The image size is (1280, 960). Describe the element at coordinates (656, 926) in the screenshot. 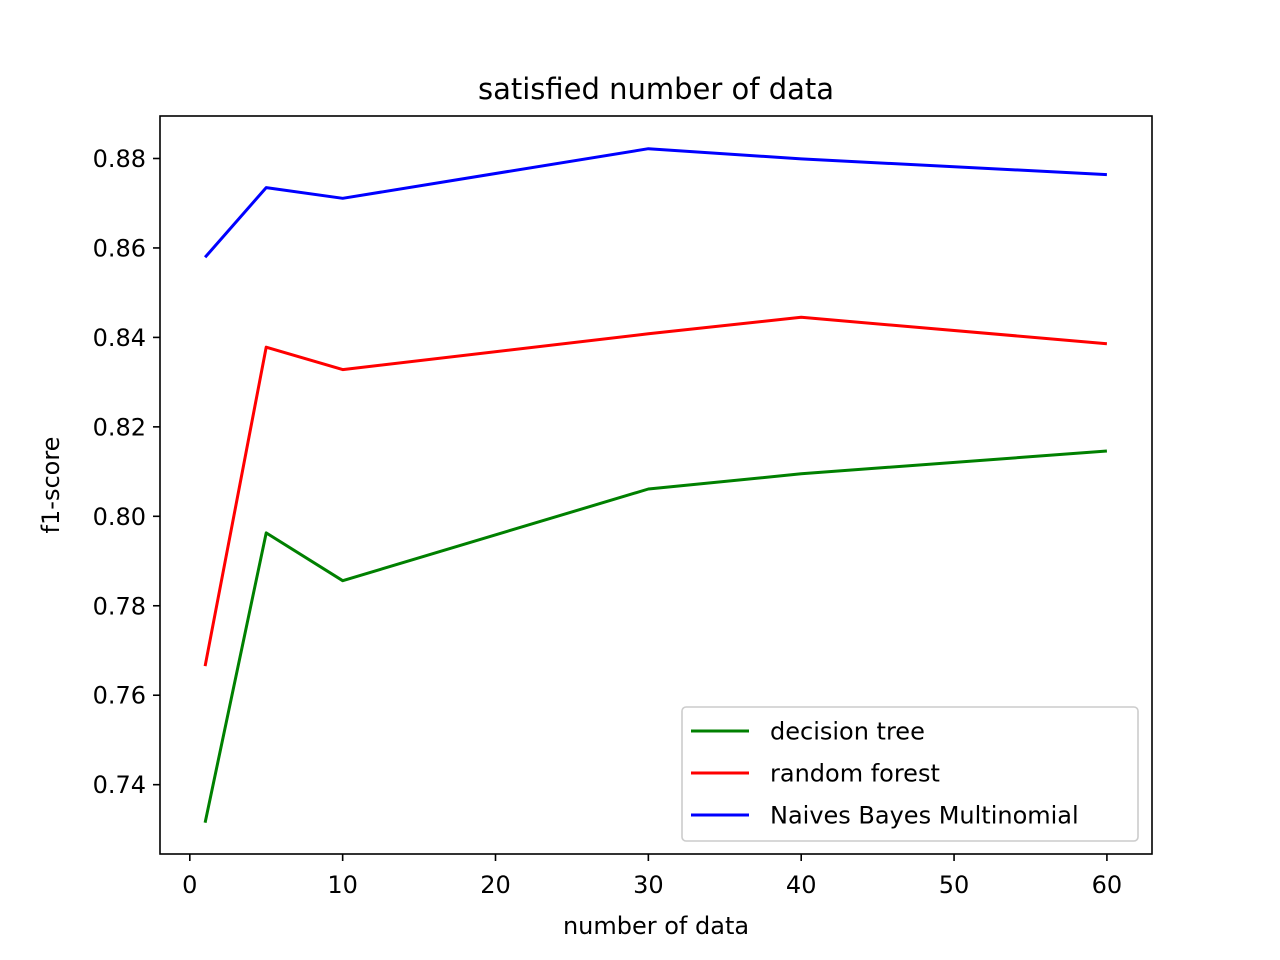

I see `x-axis-label: number of data` at that location.